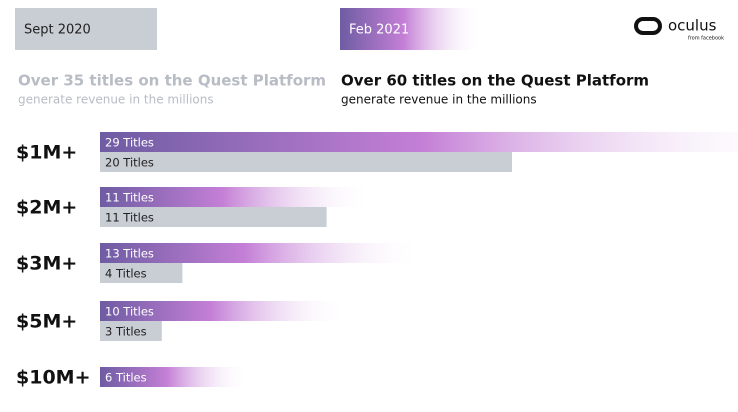 This screenshot has width=738, height=412. What do you see at coordinates (46, 208) in the screenshot?
I see `category-label: $2M+` at bounding box center [46, 208].